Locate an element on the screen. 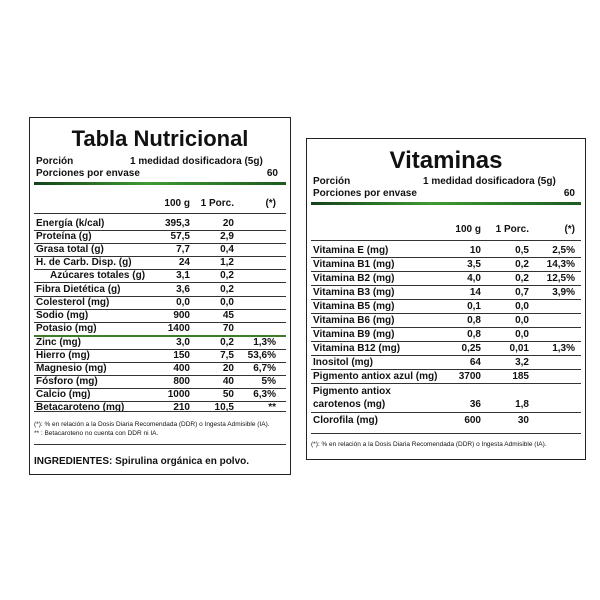  row-value-portion: 2,9 is located at coordinates (227, 236).